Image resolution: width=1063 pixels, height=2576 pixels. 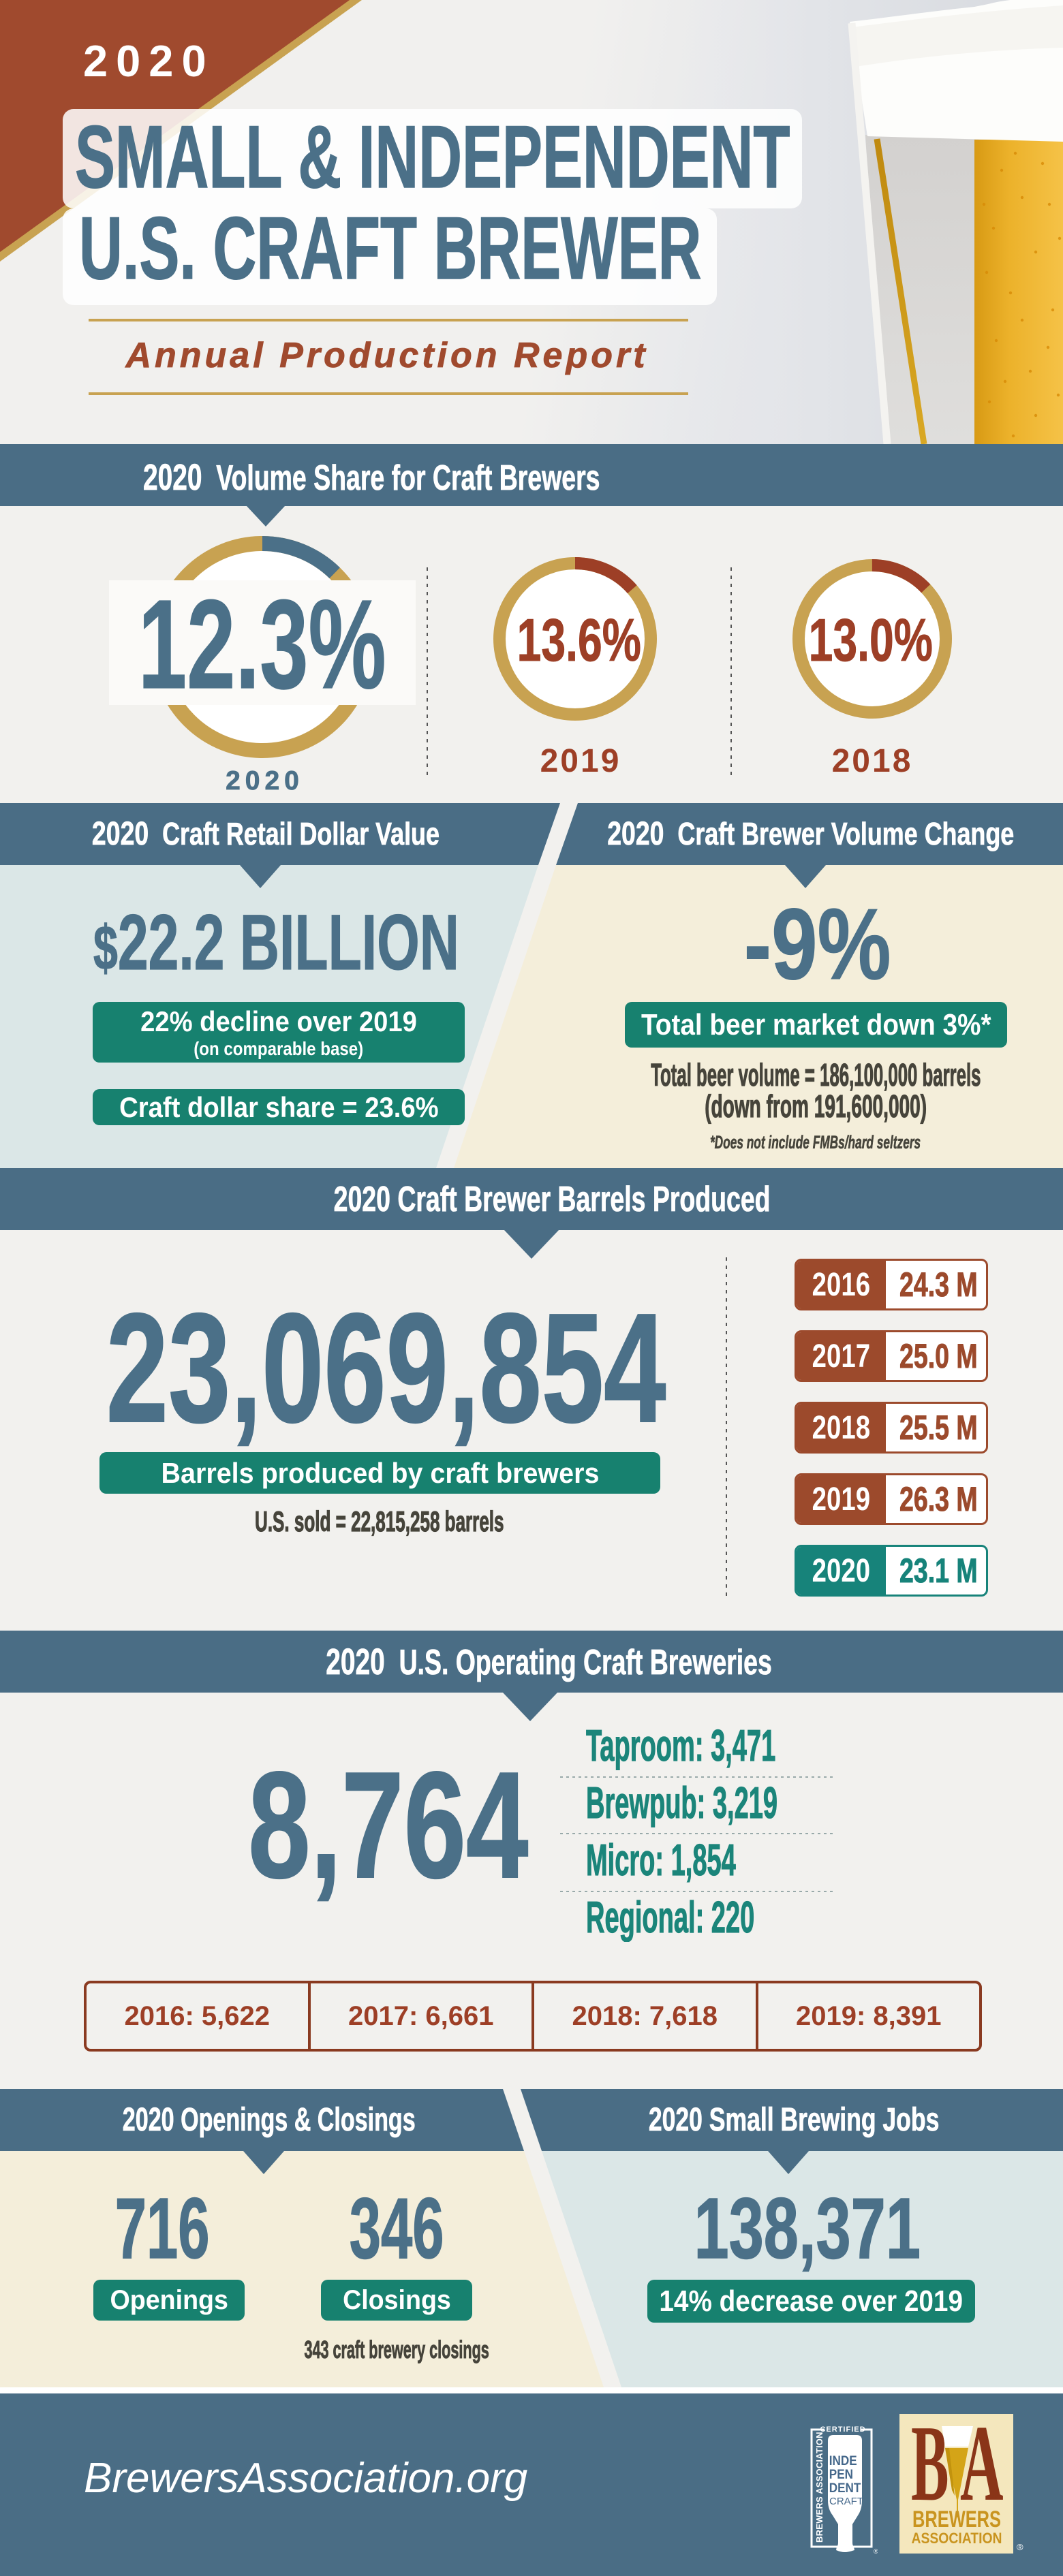 I want to click on svg-text: ASSOCIATION, so click(x=957, y=2538).